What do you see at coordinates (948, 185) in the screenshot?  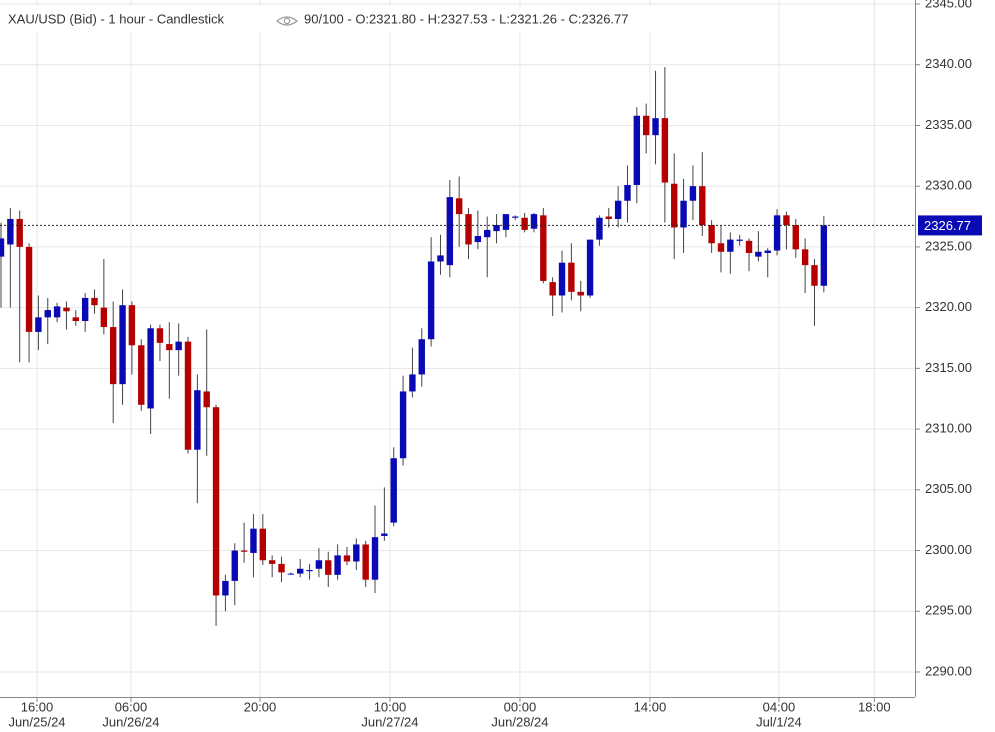 I see `y-tick-label: 2330.00` at bounding box center [948, 185].